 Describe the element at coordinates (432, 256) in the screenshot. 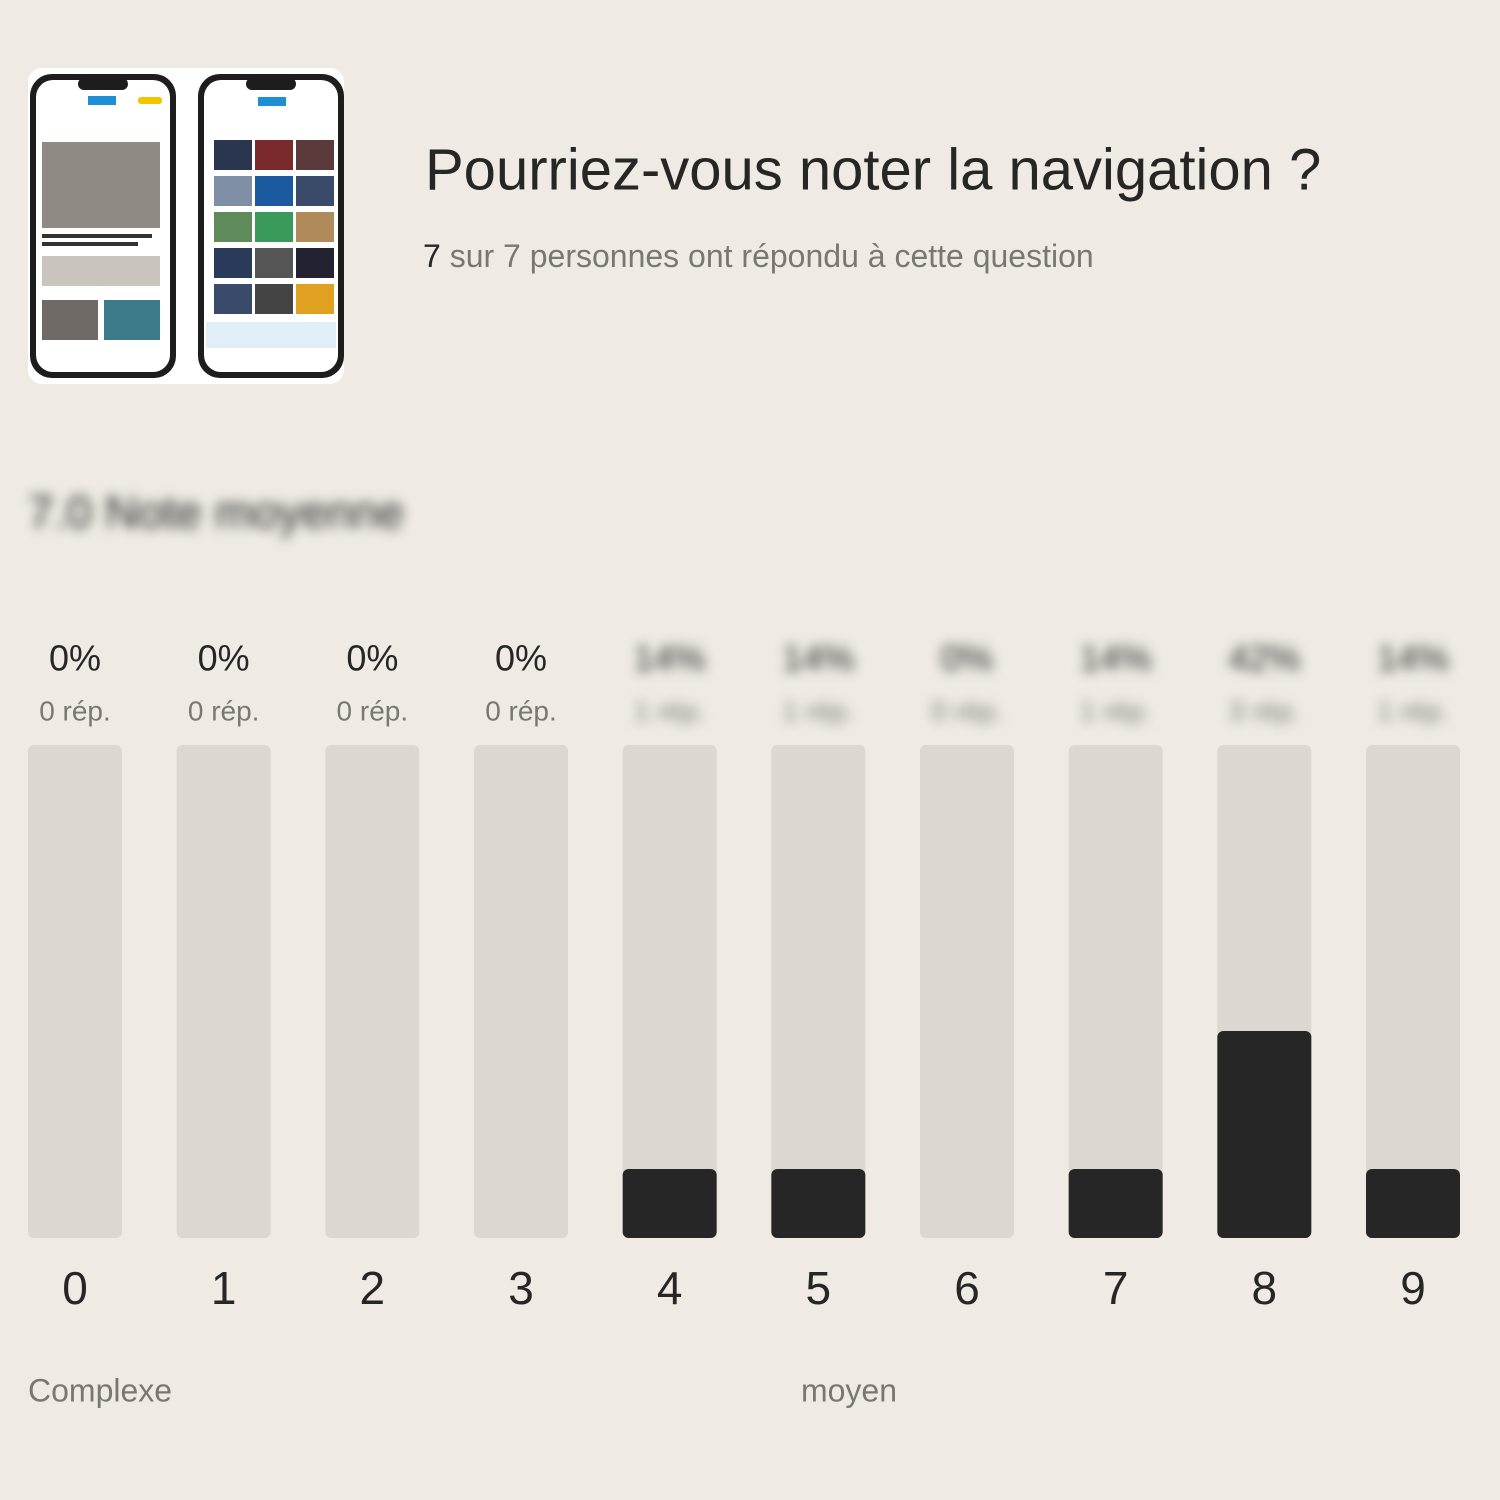

I see `respondent-number: 7` at that location.